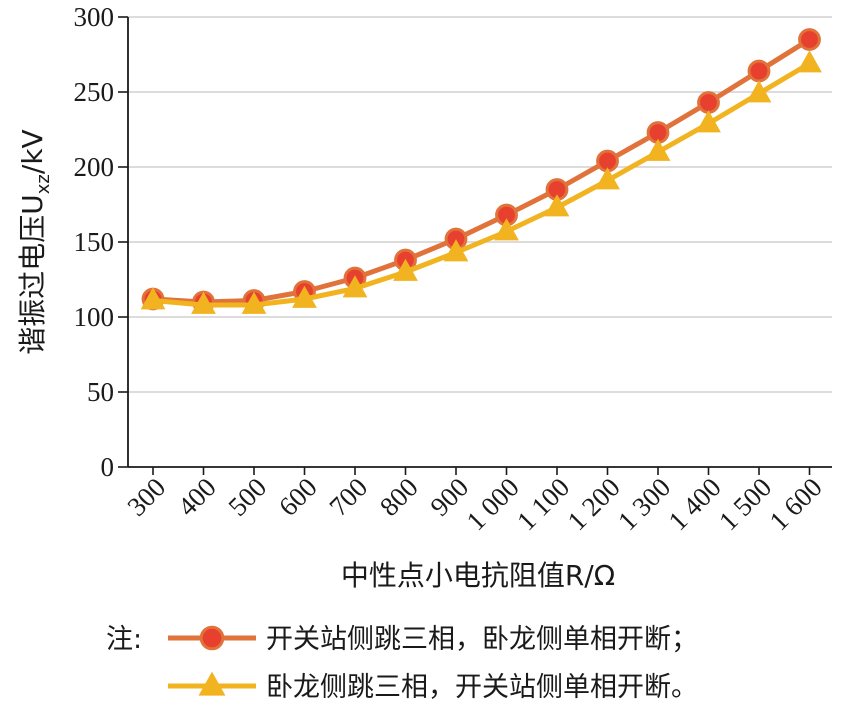  I want to click on y-tick-label: 0, so click(108, 467).